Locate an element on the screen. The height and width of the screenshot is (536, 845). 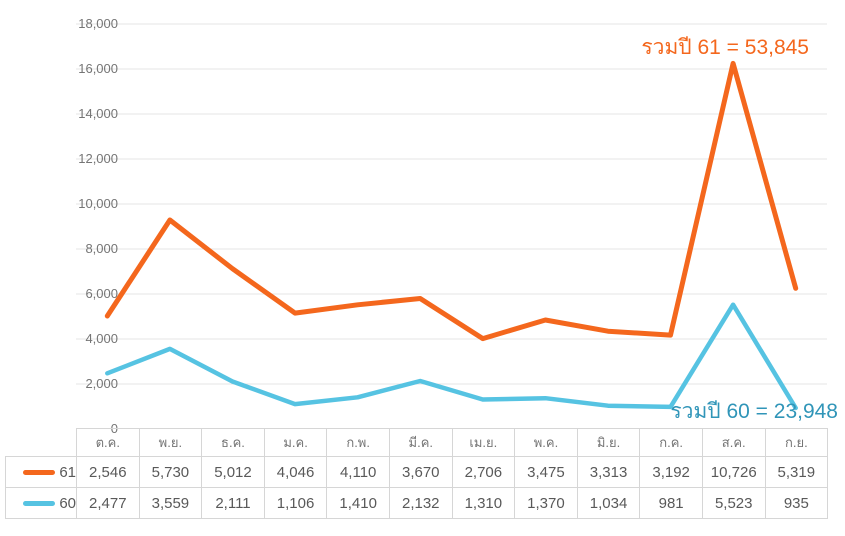
series-60-swatch-icon is located at coordinates (39, 503).